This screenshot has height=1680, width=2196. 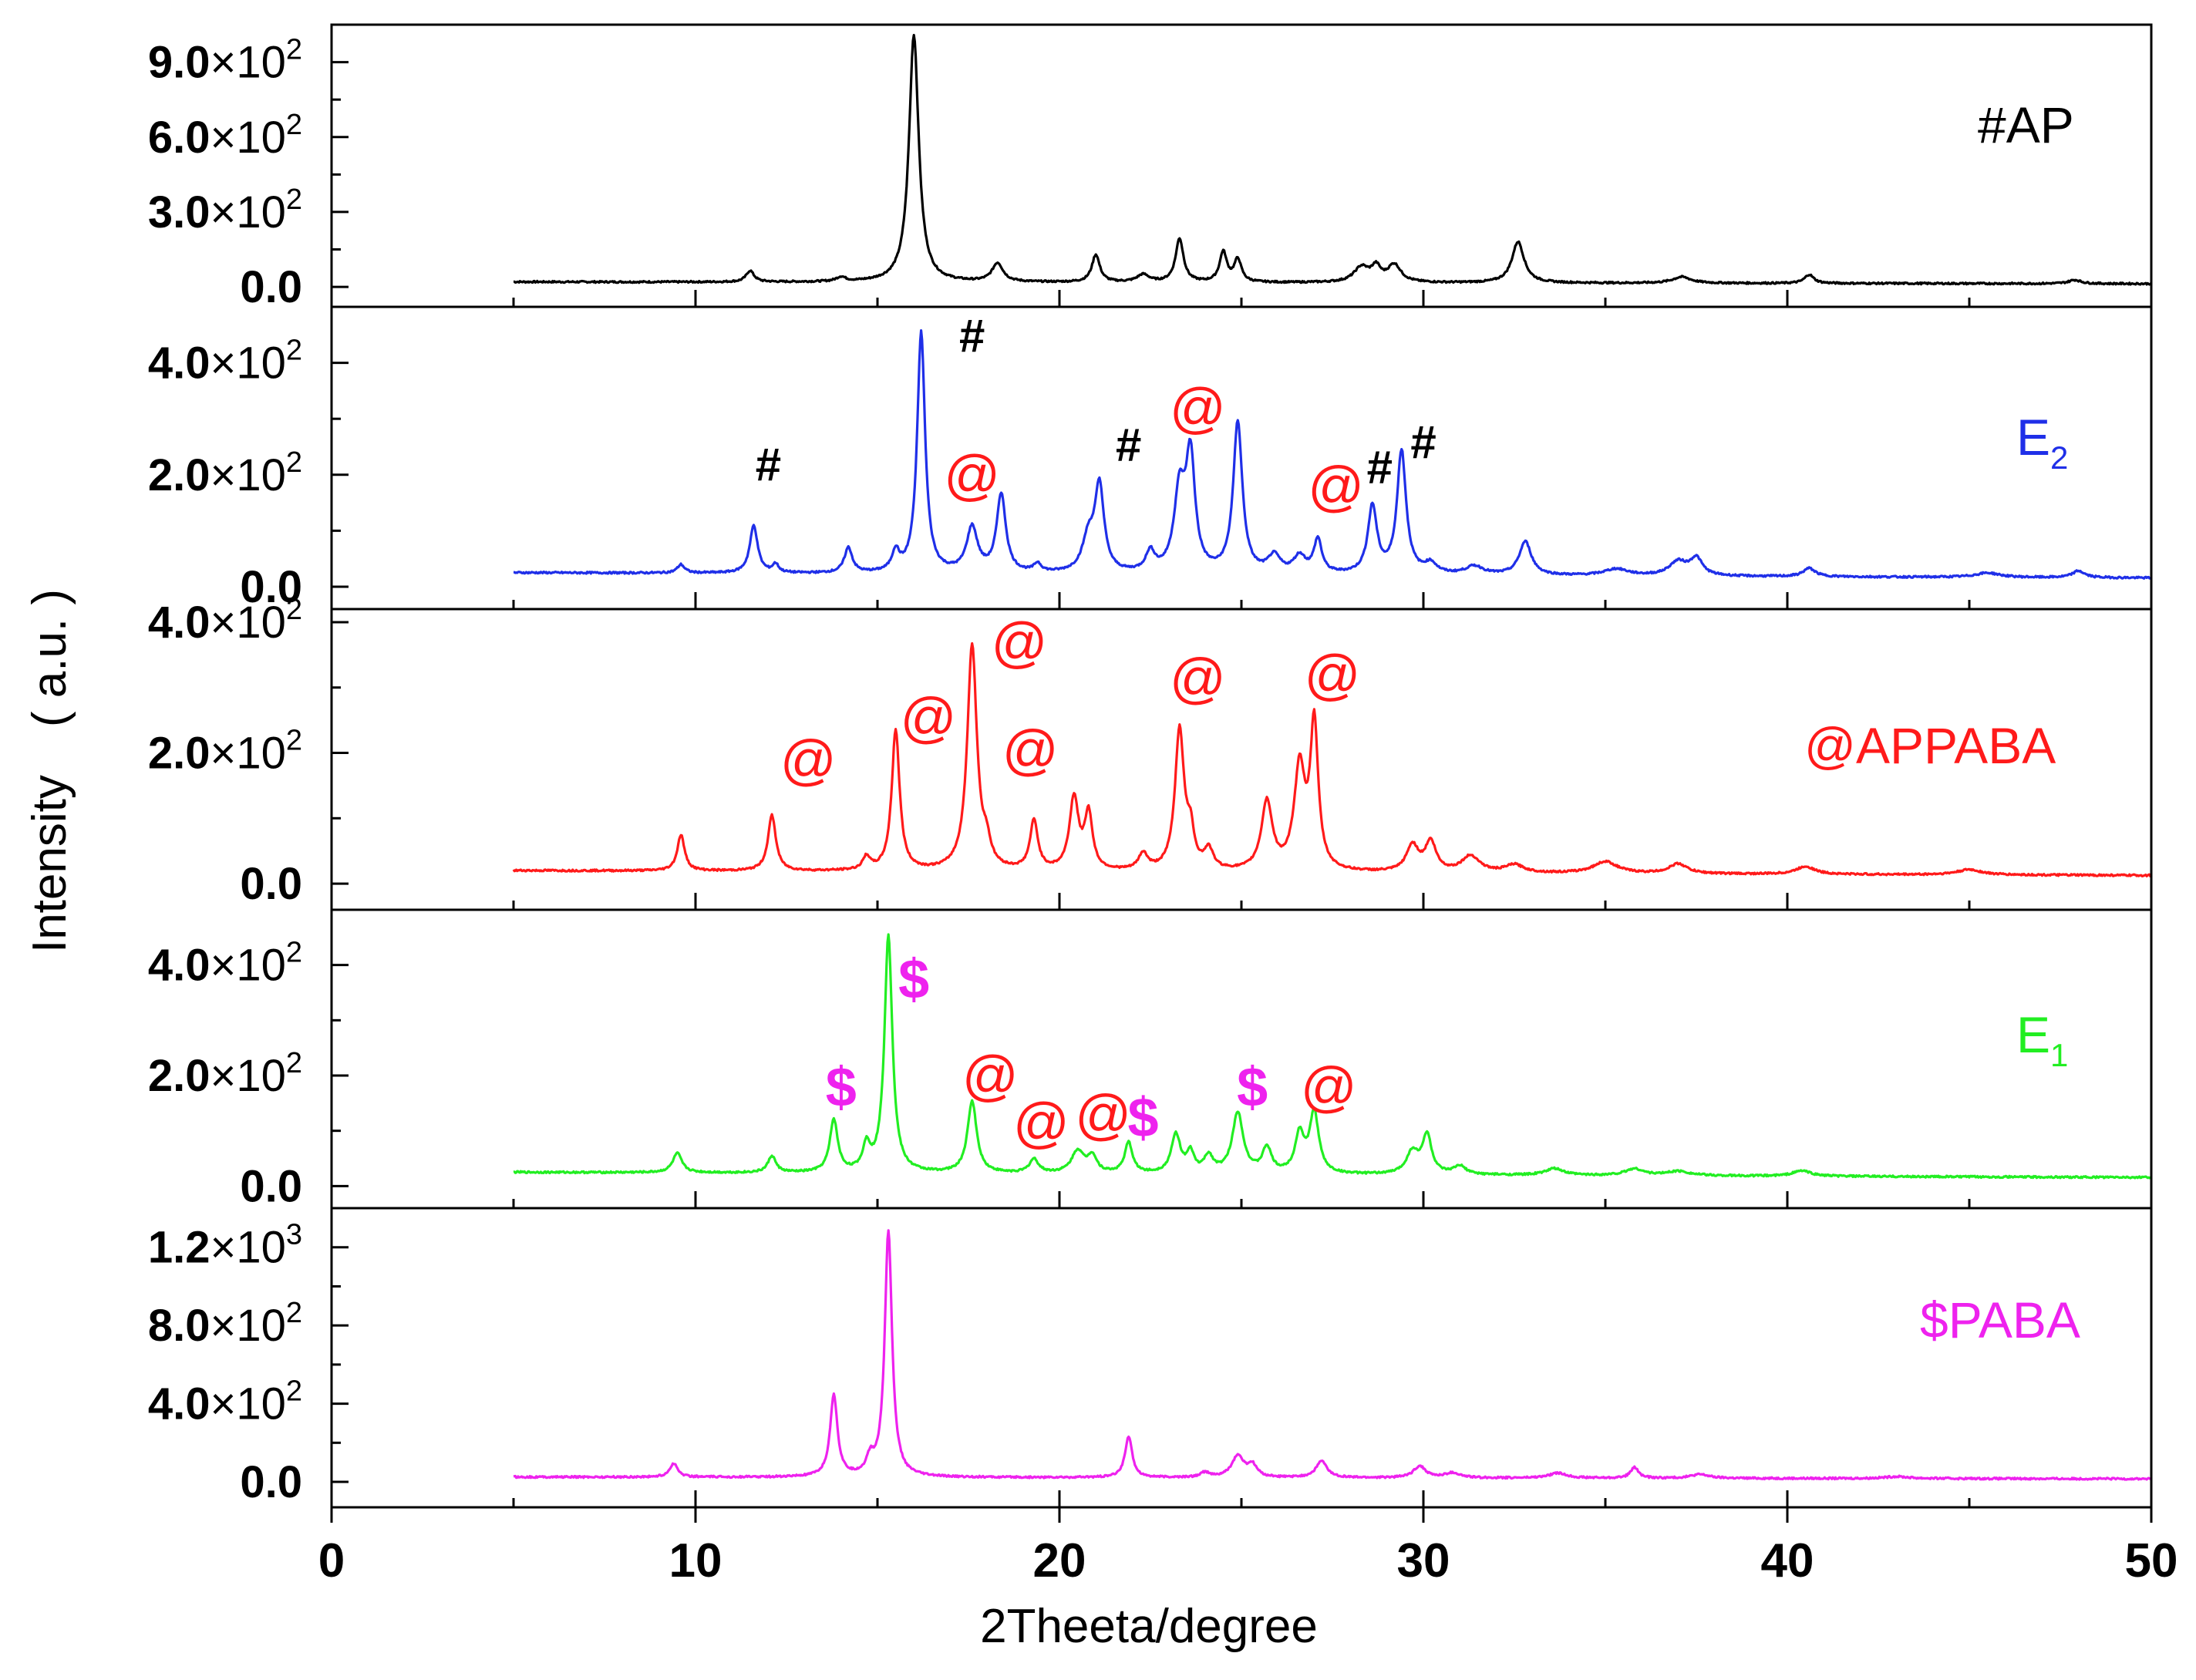 What do you see at coordinates (1143, 1118) in the screenshot?
I see `peak-marker-4-5: $` at bounding box center [1143, 1118].